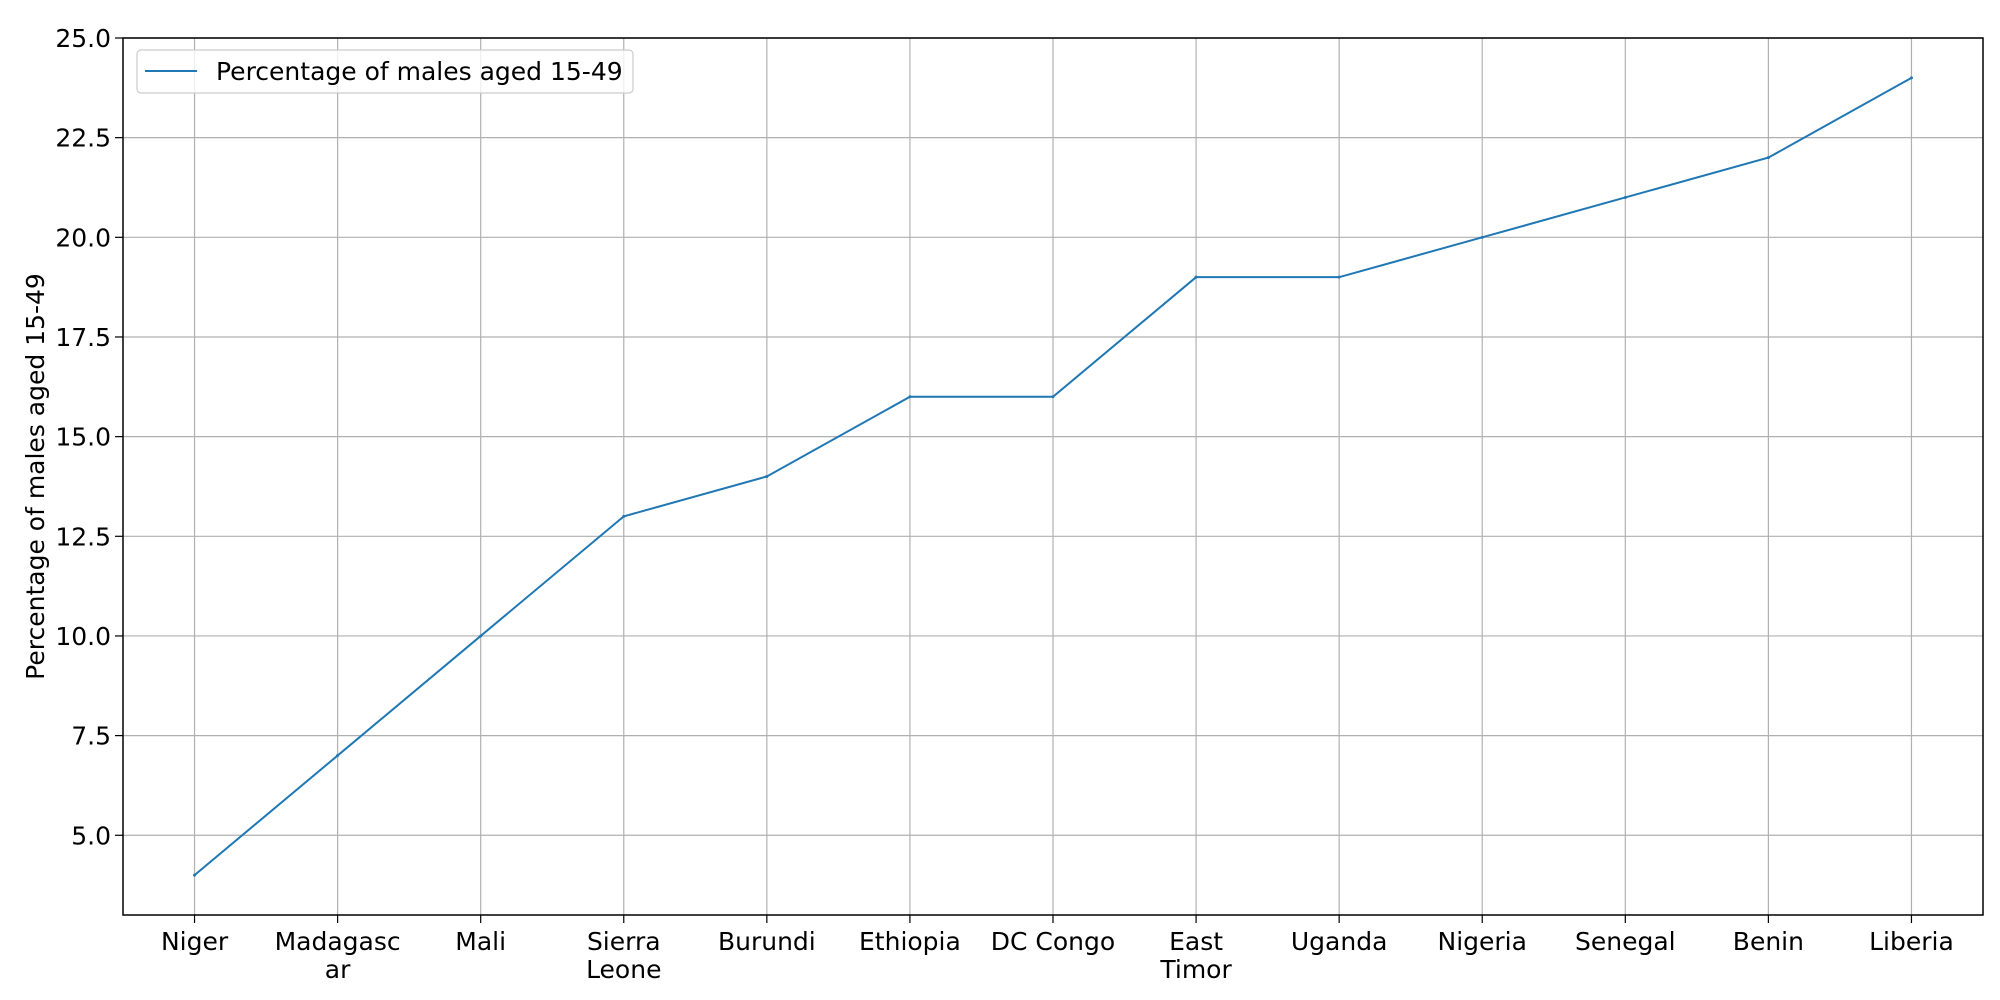 The image size is (2000, 1000). I want to click on x-tick-label-line: Niger, so click(195, 941).